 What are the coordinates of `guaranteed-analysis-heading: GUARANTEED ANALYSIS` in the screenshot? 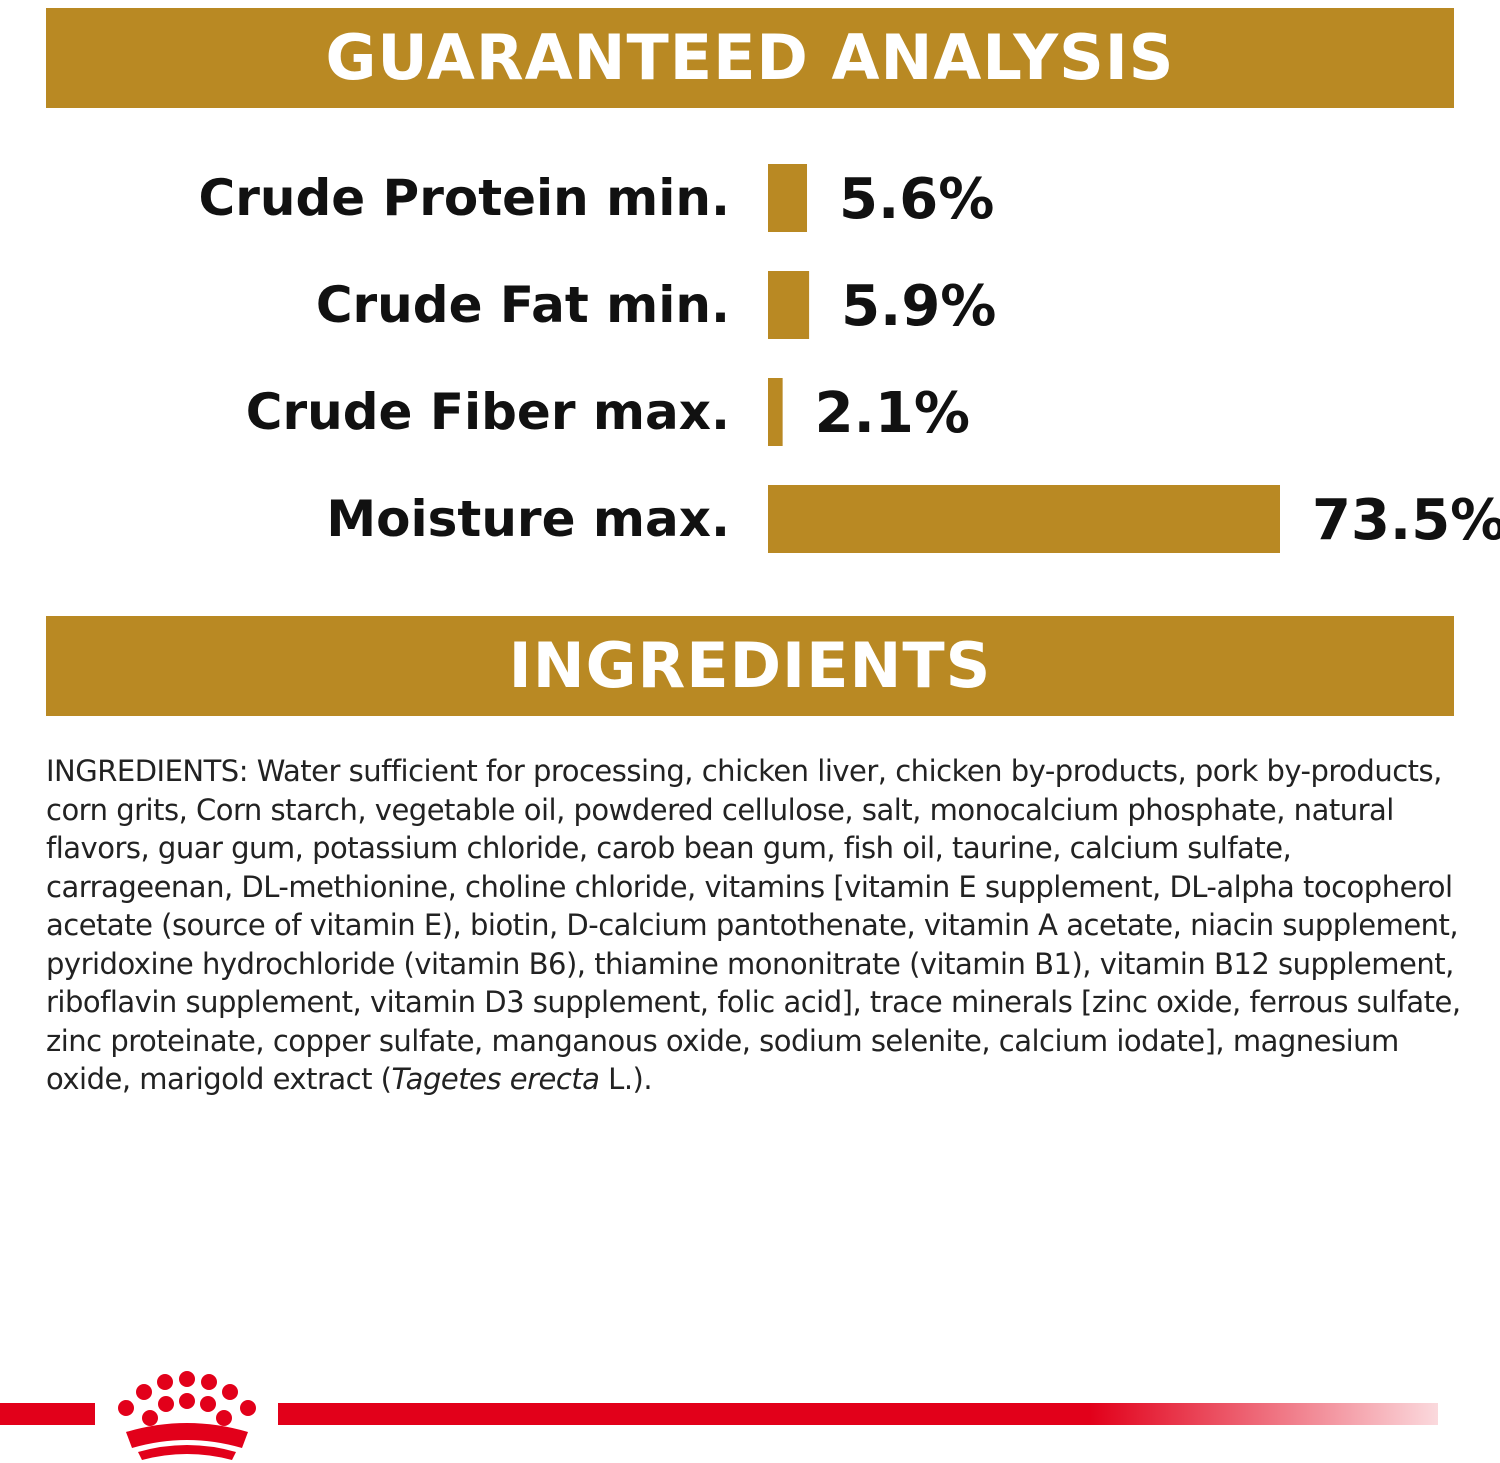 It's located at (750, 57).